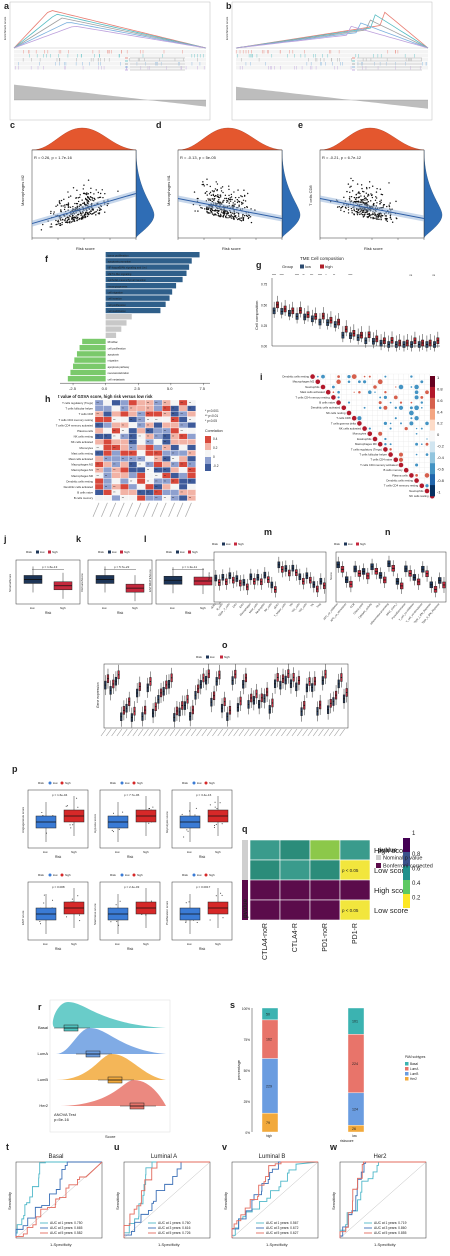 The image size is (450, 1256). Describe the element at coordinates (189, 567) in the screenshot. I see `box-pvalue: p = 1.3e-11` at that location.